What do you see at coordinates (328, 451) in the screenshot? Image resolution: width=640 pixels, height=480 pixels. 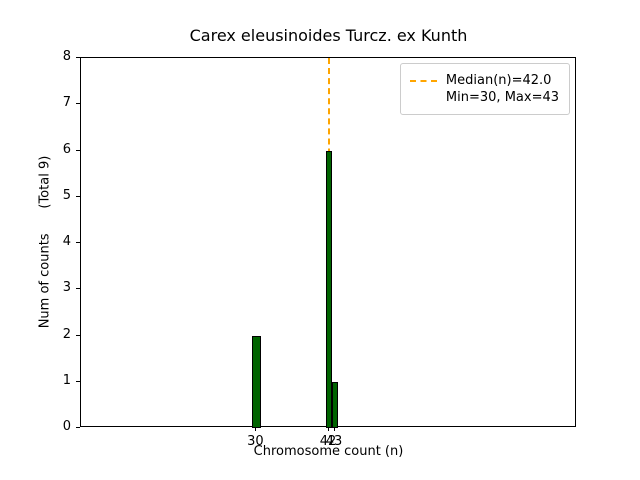 I see `x-axis-label: Chromosome count (n)` at bounding box center [328, 451].